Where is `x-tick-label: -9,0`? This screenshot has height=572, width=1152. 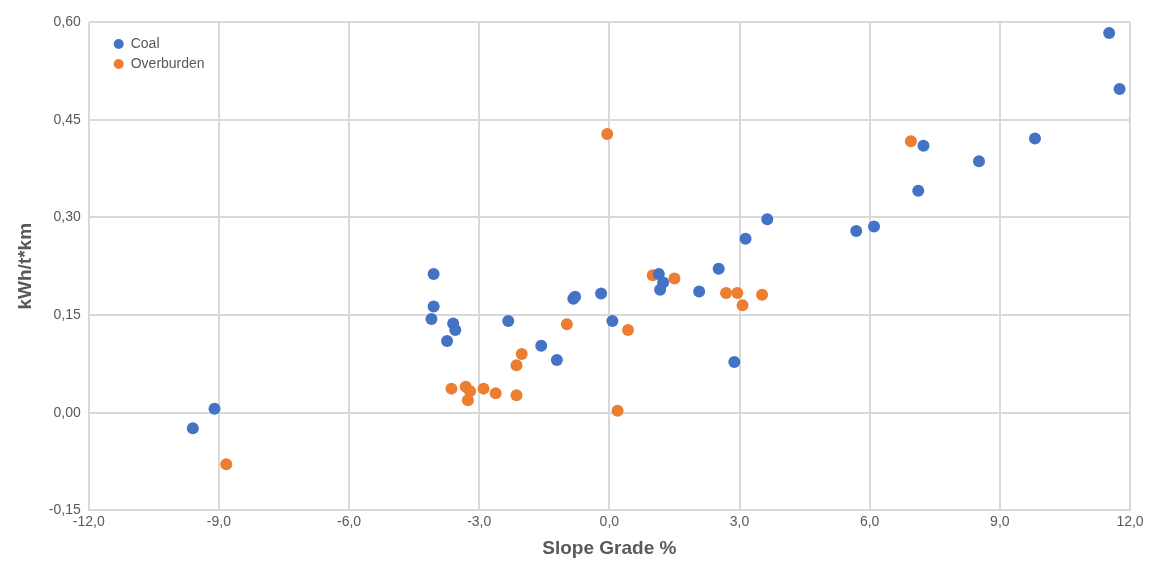
x-tick-label: -9,0 is located at coordinates (219, 520).